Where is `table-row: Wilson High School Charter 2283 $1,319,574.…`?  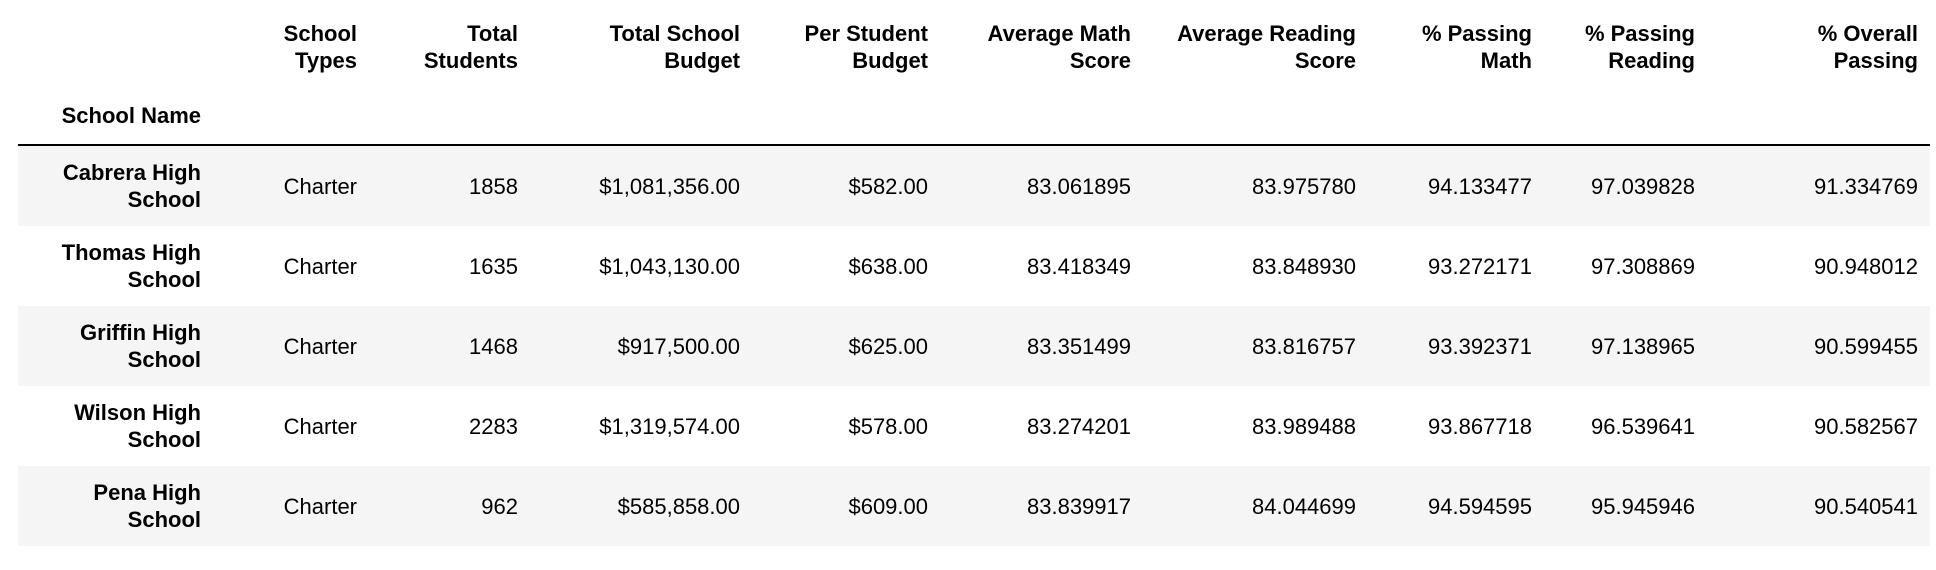
table-row: Wilson High School Charter 2283 $1,319,574.… is located at coordinates (974, 426).